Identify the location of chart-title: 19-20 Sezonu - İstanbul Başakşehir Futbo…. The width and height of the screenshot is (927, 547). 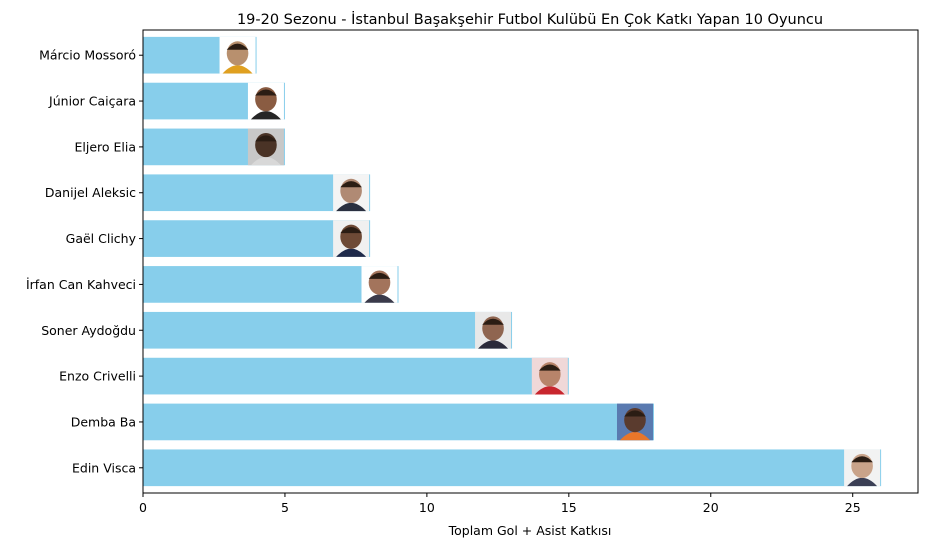
(530, 19).